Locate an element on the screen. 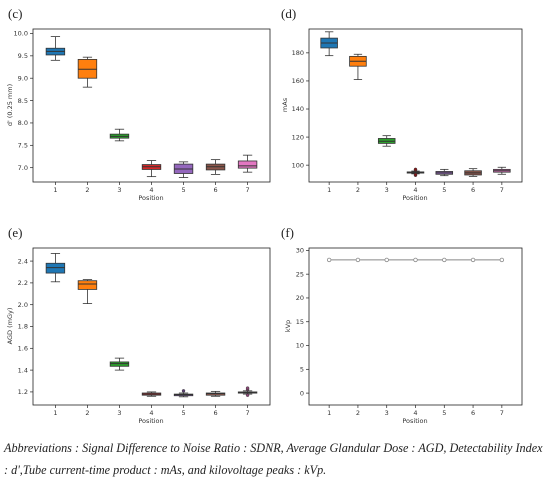 This screenshot has height=483, width=550. y-tick-label: 120 is located at coordinates (298, 137).